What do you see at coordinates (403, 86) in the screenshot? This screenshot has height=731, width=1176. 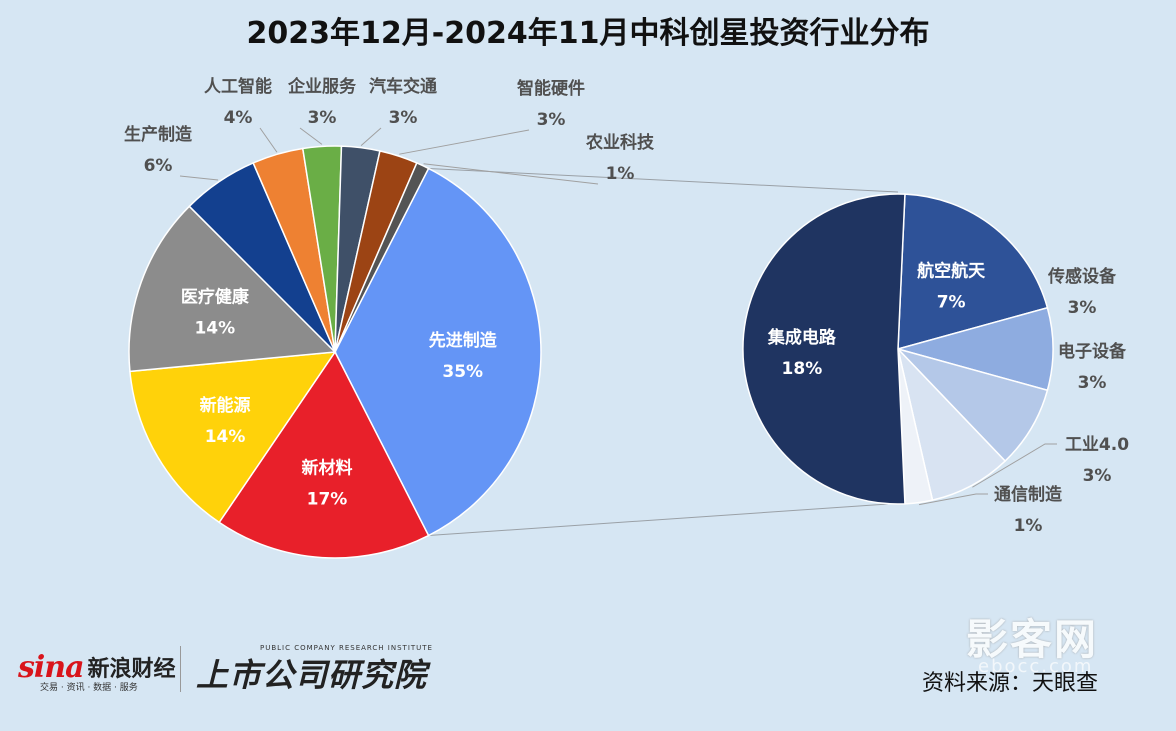 I see `main-label-7-name: 汽车交通` at bounding box center [403, 86].